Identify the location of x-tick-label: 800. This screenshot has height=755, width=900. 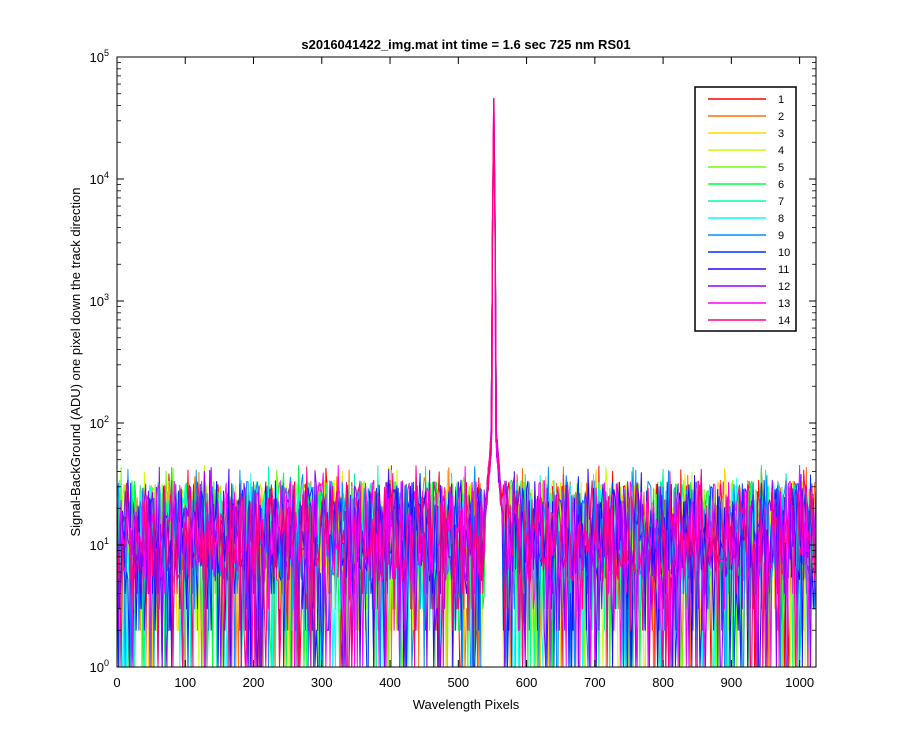
(663, 682).